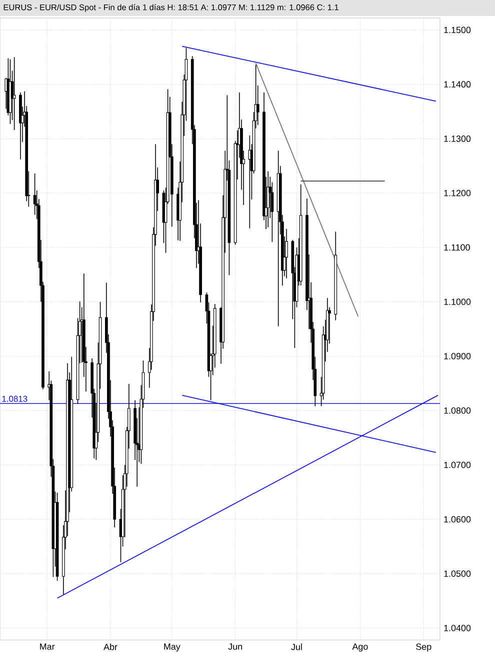  Describe the element at coordinates (296, 647) in the screenshot. I see `x-tick-label: Jul` at that location.